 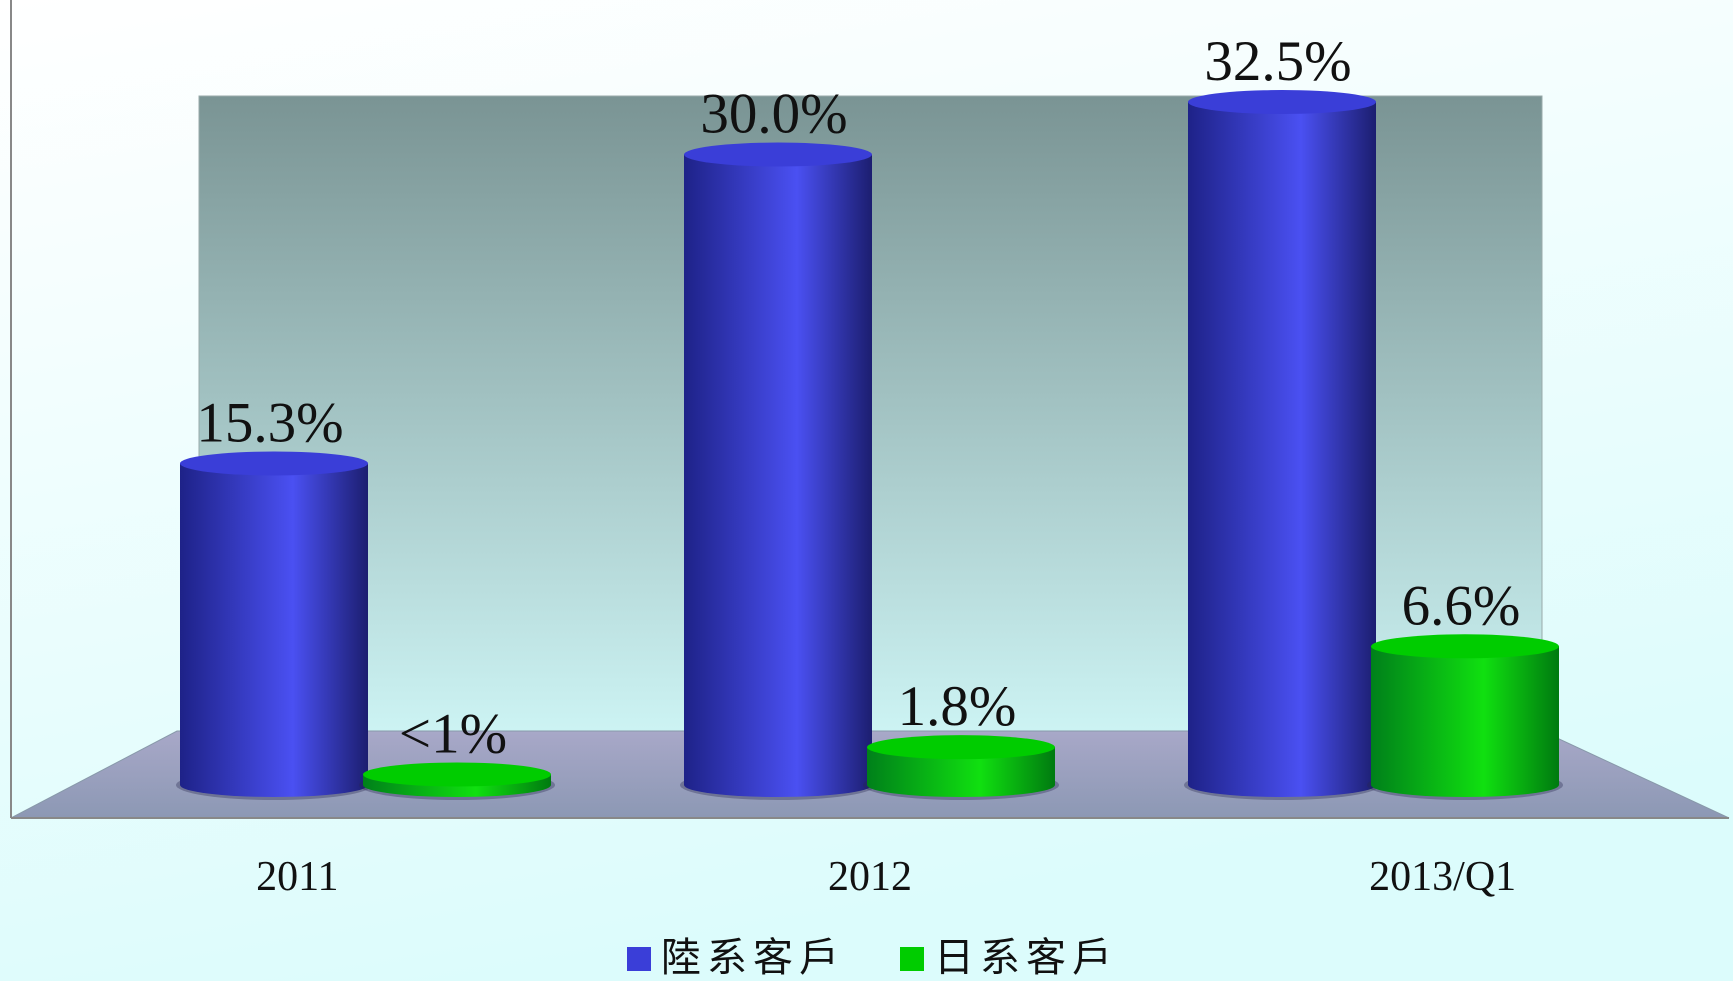 I want to click on data-label: 6.6%, so click(x=1461, y=605).